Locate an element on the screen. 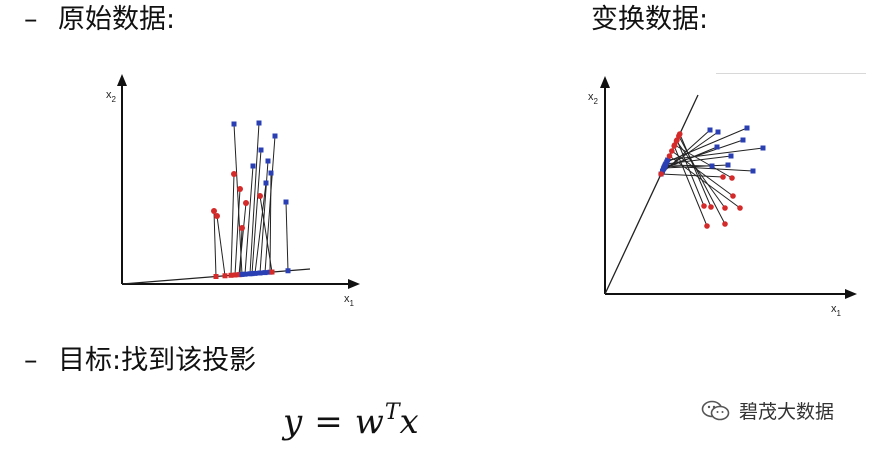 The height and width of the screenshot is (451, 877). right-projection-stems is located at coordinates (712, 177).